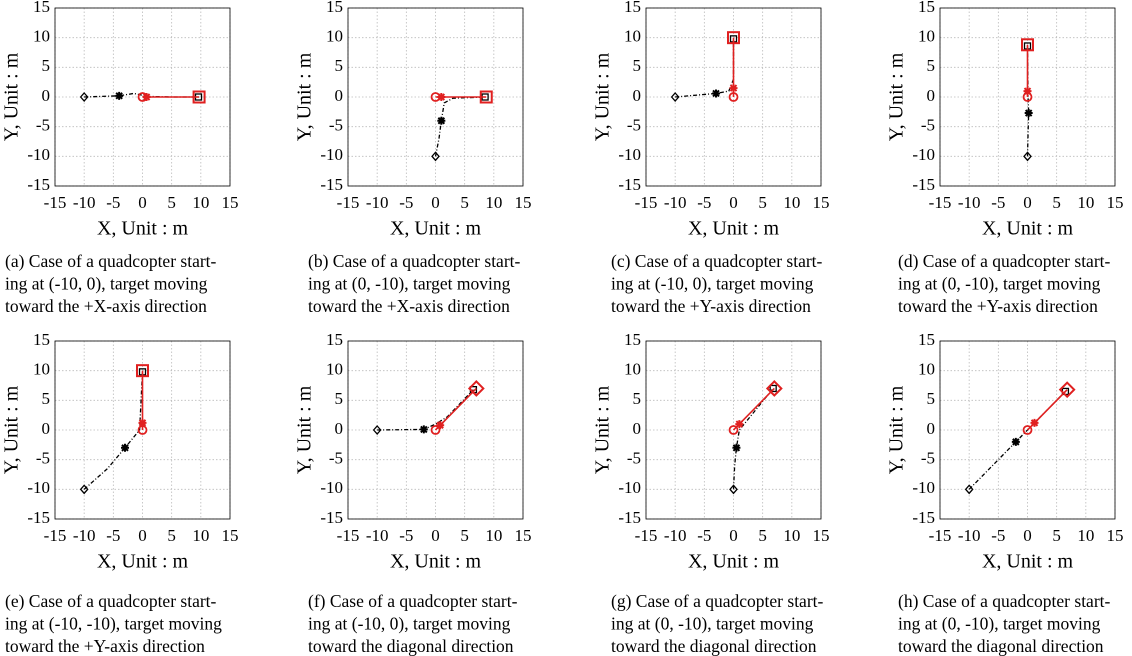 The image size is (1132, 656). What do you see at coordinates (113, 624) in the screenshot?
I see `caption-line: ing at (-10, -10), target moving` at bounding box center [113, 624].